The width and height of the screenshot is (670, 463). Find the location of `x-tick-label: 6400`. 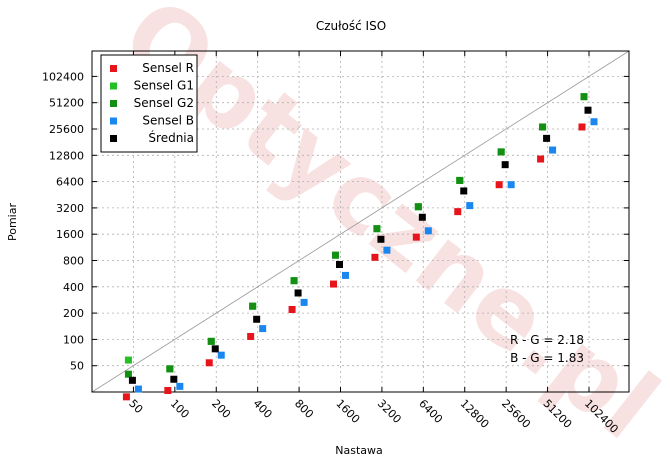

x-tick-label: 6400 is located at coordinates (430, 411).